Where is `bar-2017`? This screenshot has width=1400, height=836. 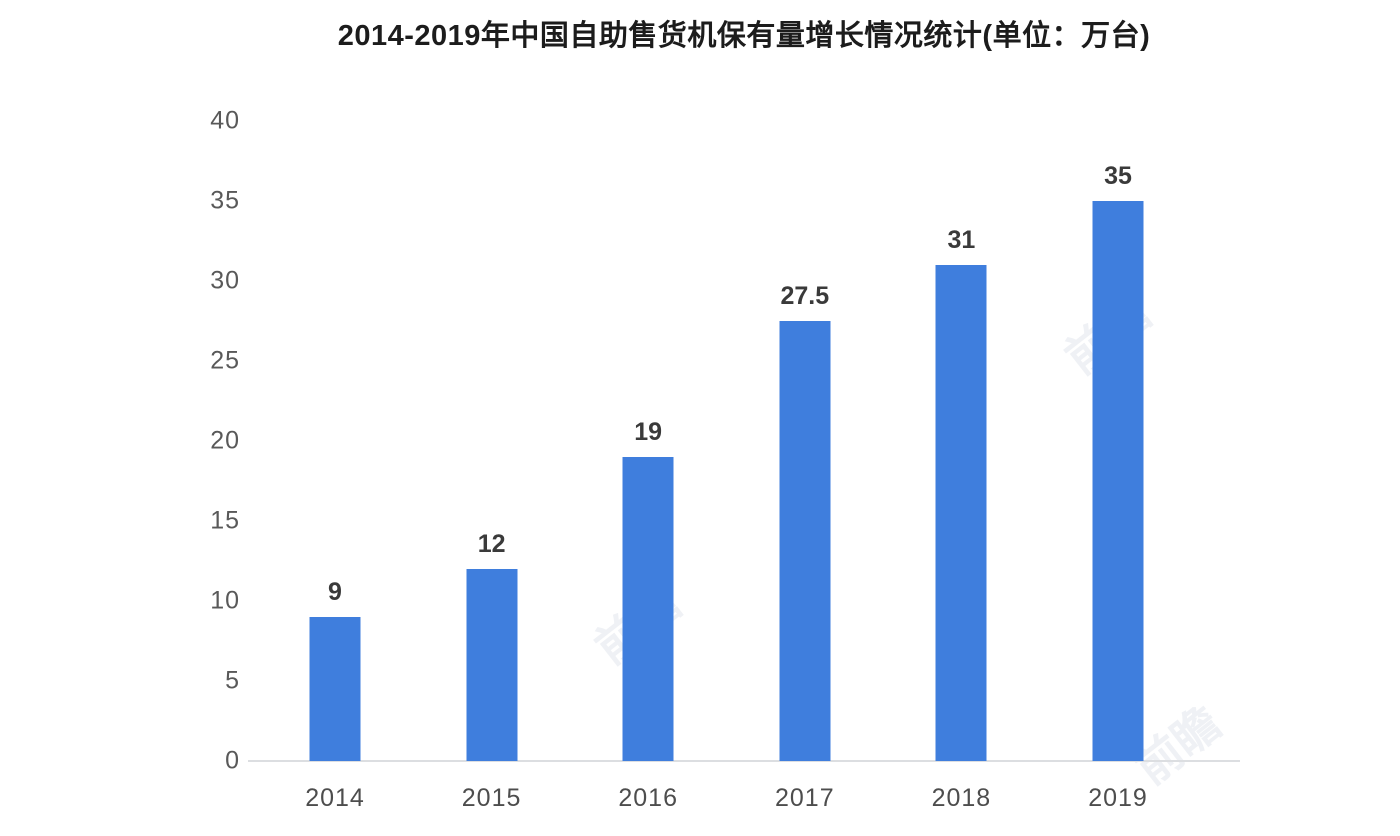 bar-2017 is located at coordinates (805, 541).